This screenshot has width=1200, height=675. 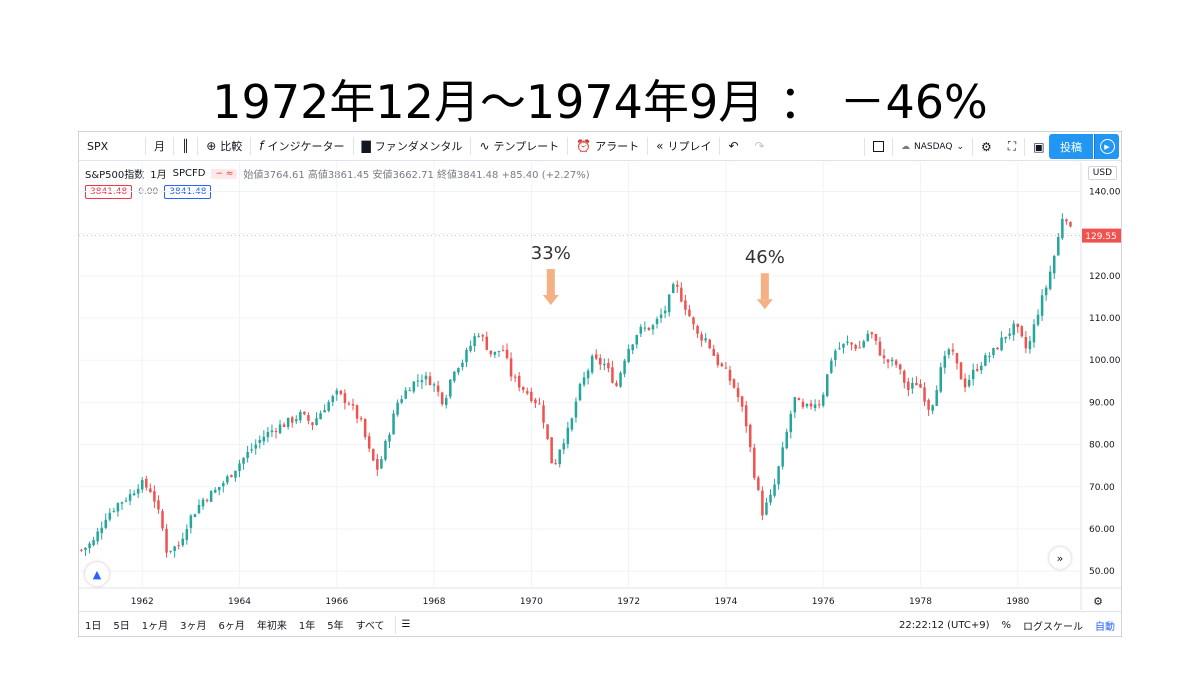 I want to click on range-button: 3ヶ月, so click(x=193, y=626).